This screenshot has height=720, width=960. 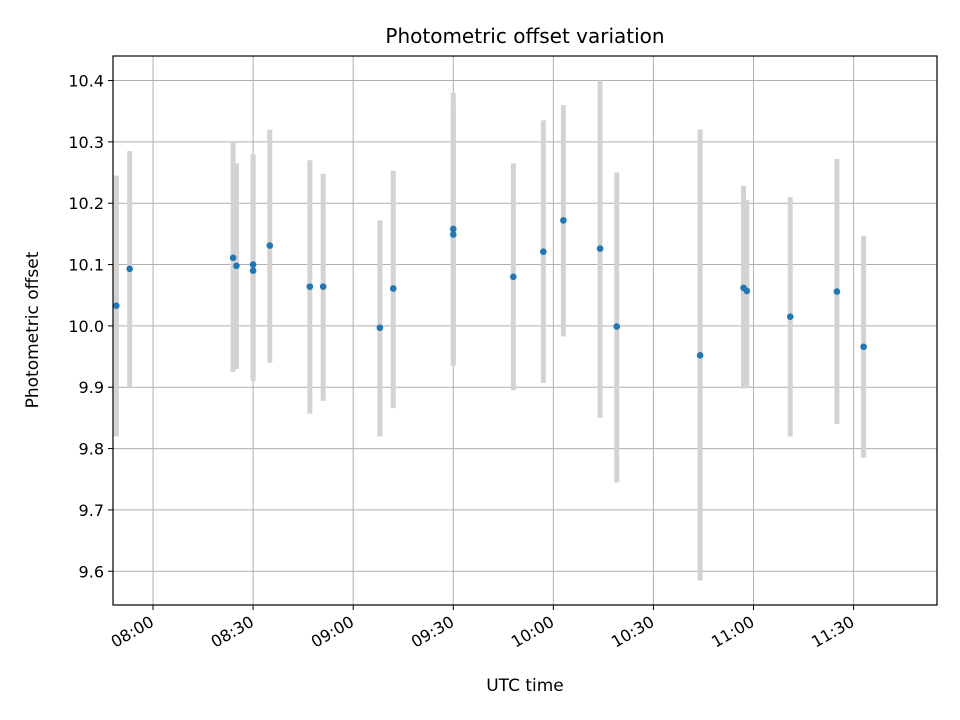 I want to click on y-axis-ticks: 9.6 9.7 9.8 9.9 10.0 10.1 10.2 10.3 10.4, so click(x=90, y=326).